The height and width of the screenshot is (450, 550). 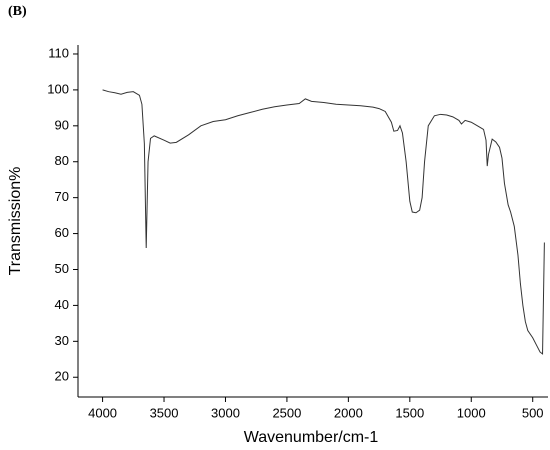 What do you see at coordinates (62, 304) in the screenshot?
I see `y-tick-label: 40` at bounding box center [62, 304].